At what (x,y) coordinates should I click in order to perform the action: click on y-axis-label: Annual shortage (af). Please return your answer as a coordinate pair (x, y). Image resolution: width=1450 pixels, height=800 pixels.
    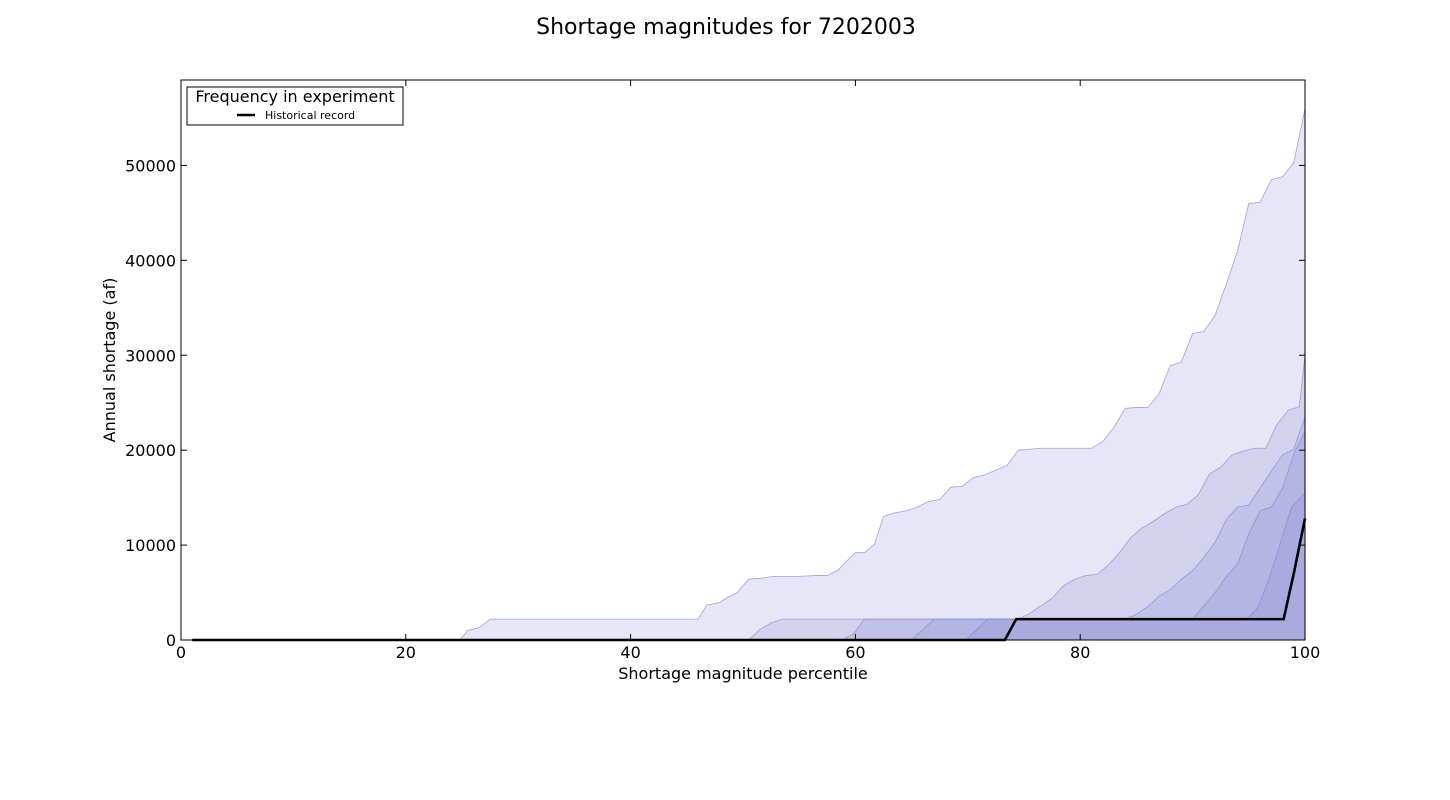
    Looking at the image, I should click on (109, 360).